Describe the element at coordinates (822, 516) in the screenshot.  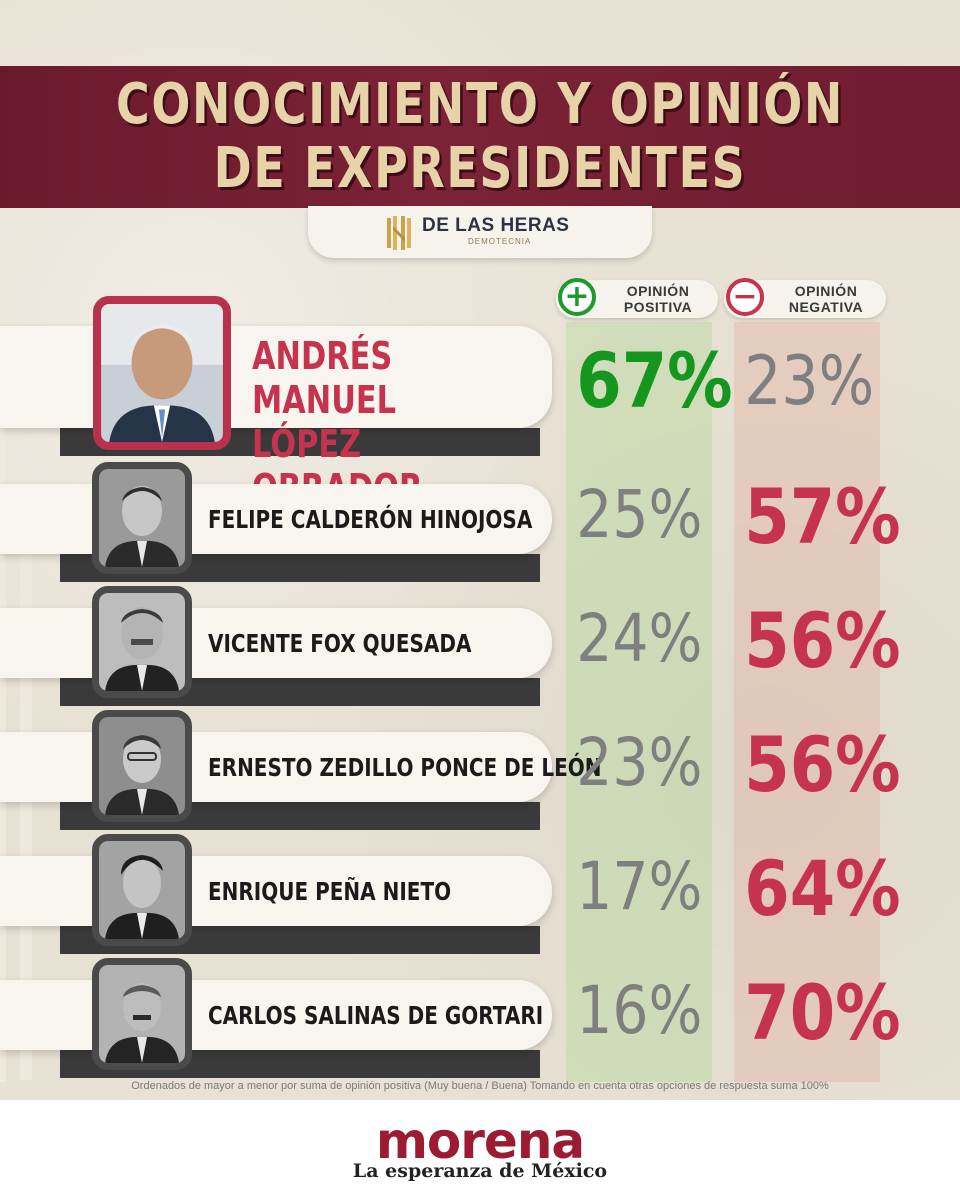
I see `row-2-negative: 57%` at that location.